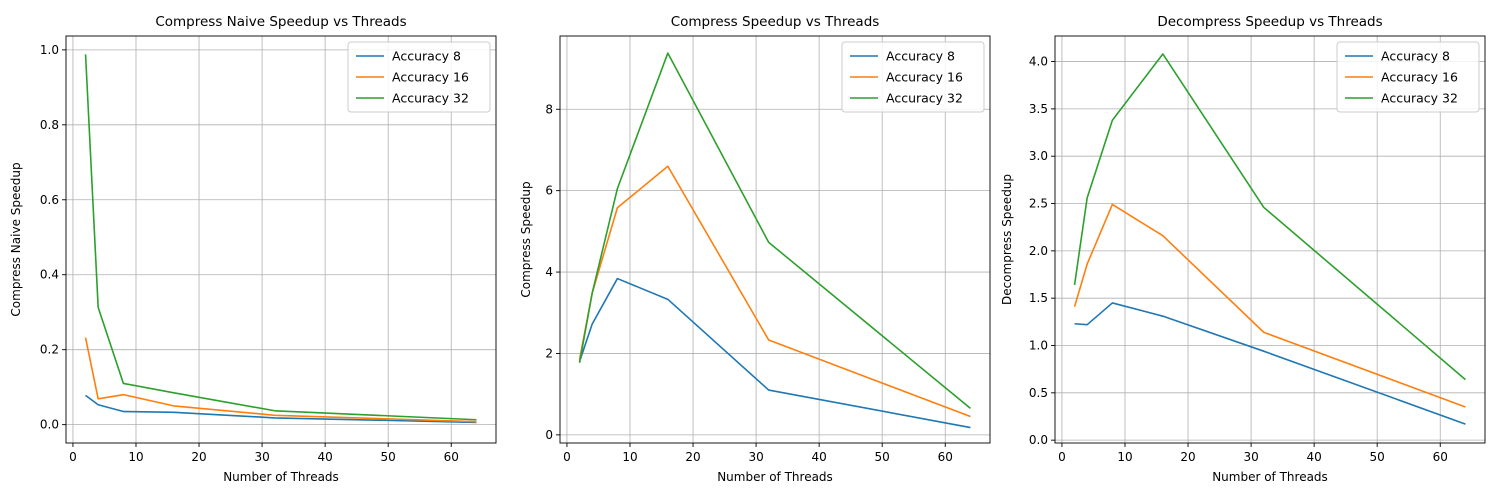 The width and height of the screenshot is (1500, 500). Describe the element at coordinates (1007, 239) in the screenshot. I see `y-axis-label: Decompress Speedup` at that location.